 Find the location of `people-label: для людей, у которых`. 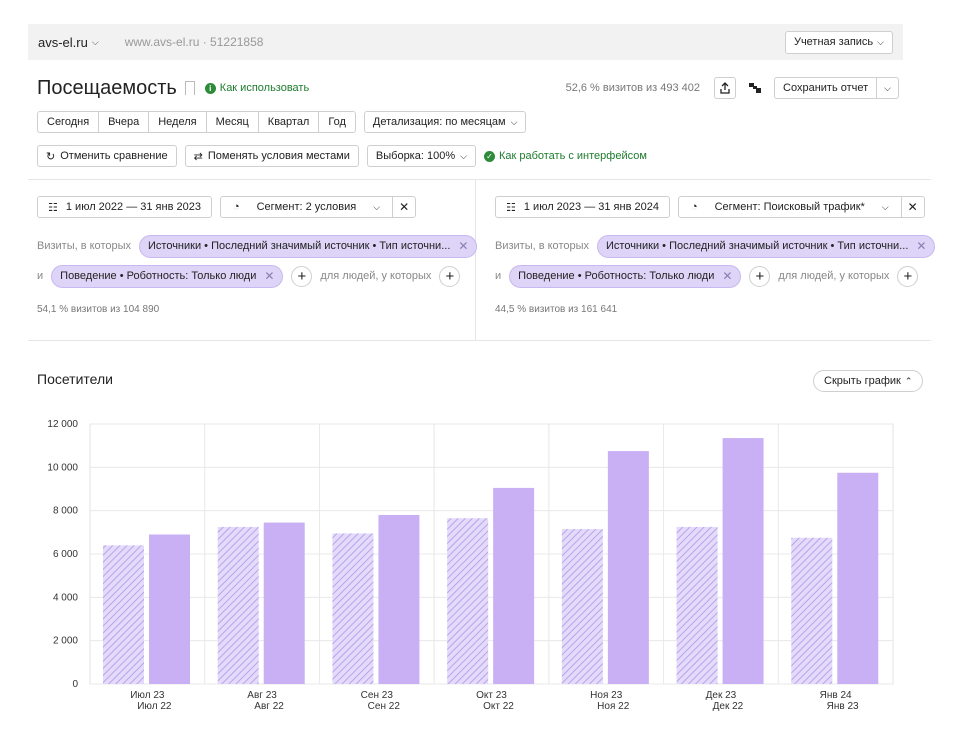

people-label: для людей, у которых is located at coordinates (834, 276).